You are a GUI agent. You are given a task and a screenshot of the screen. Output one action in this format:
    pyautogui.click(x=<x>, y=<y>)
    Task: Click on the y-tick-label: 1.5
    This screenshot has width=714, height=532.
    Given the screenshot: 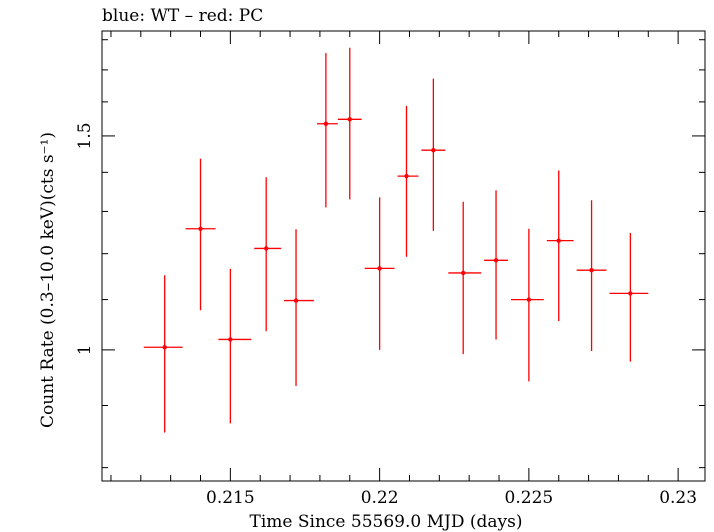 What is the action you would take?
    pyautogui.click(x=85, y=135)
    